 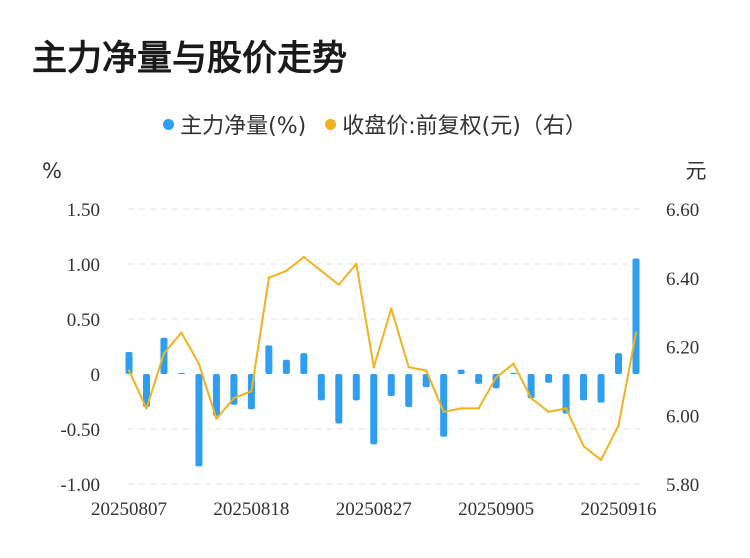 I want to click on y-right-unit: 元, so click(x=696, y=171).